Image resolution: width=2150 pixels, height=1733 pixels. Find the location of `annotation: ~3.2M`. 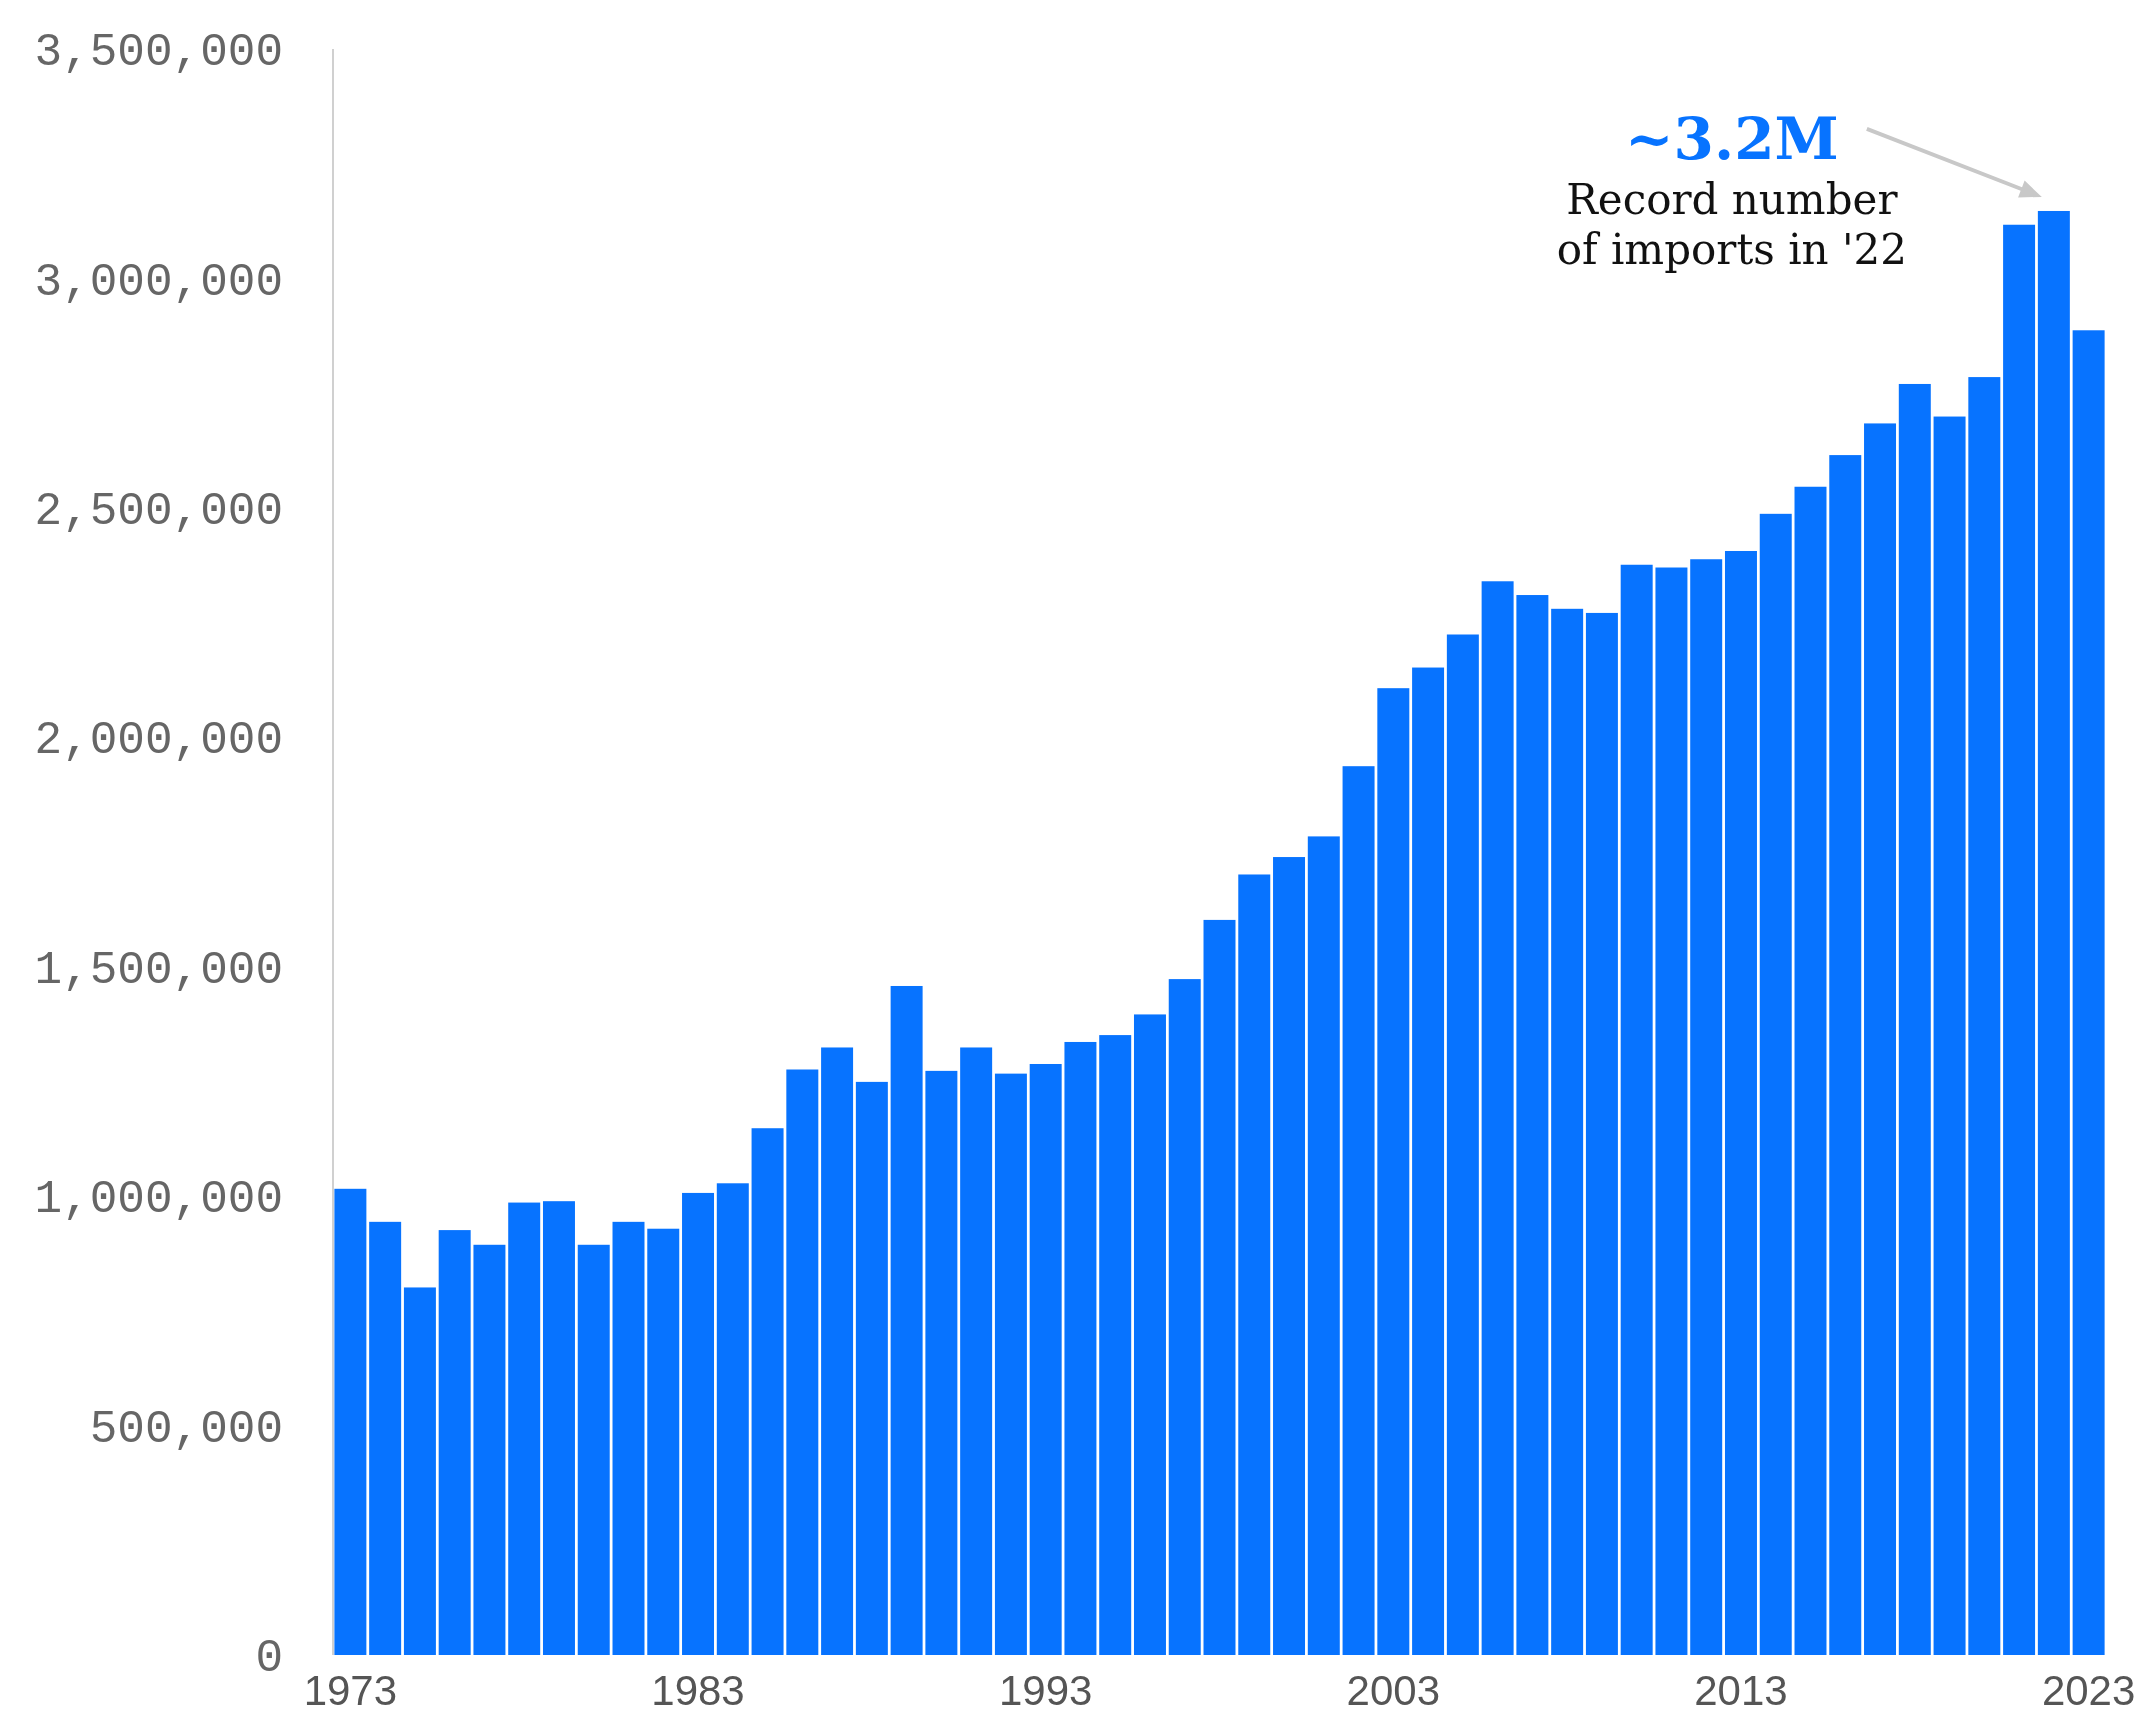

annotation: ~3.2M is located at coordinates (1731, 138).